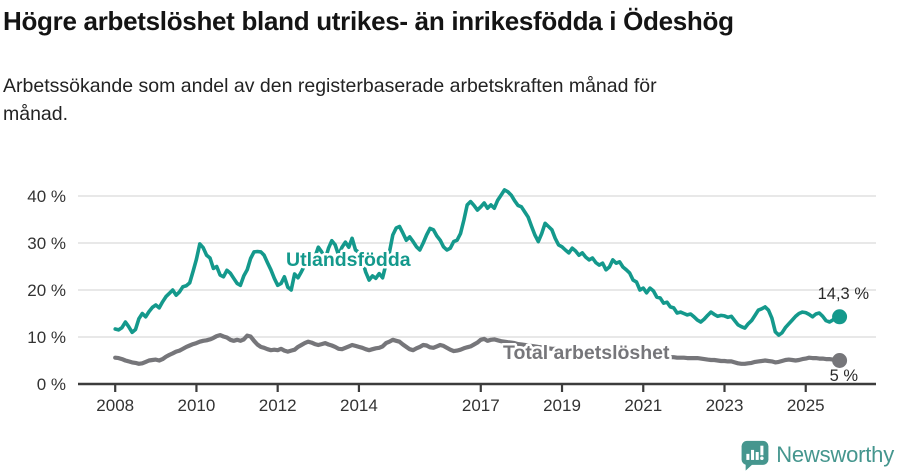 The width and height of the screenshot is (900, 474). I want to click on x-tick-label: 2021, so click(643, 405).